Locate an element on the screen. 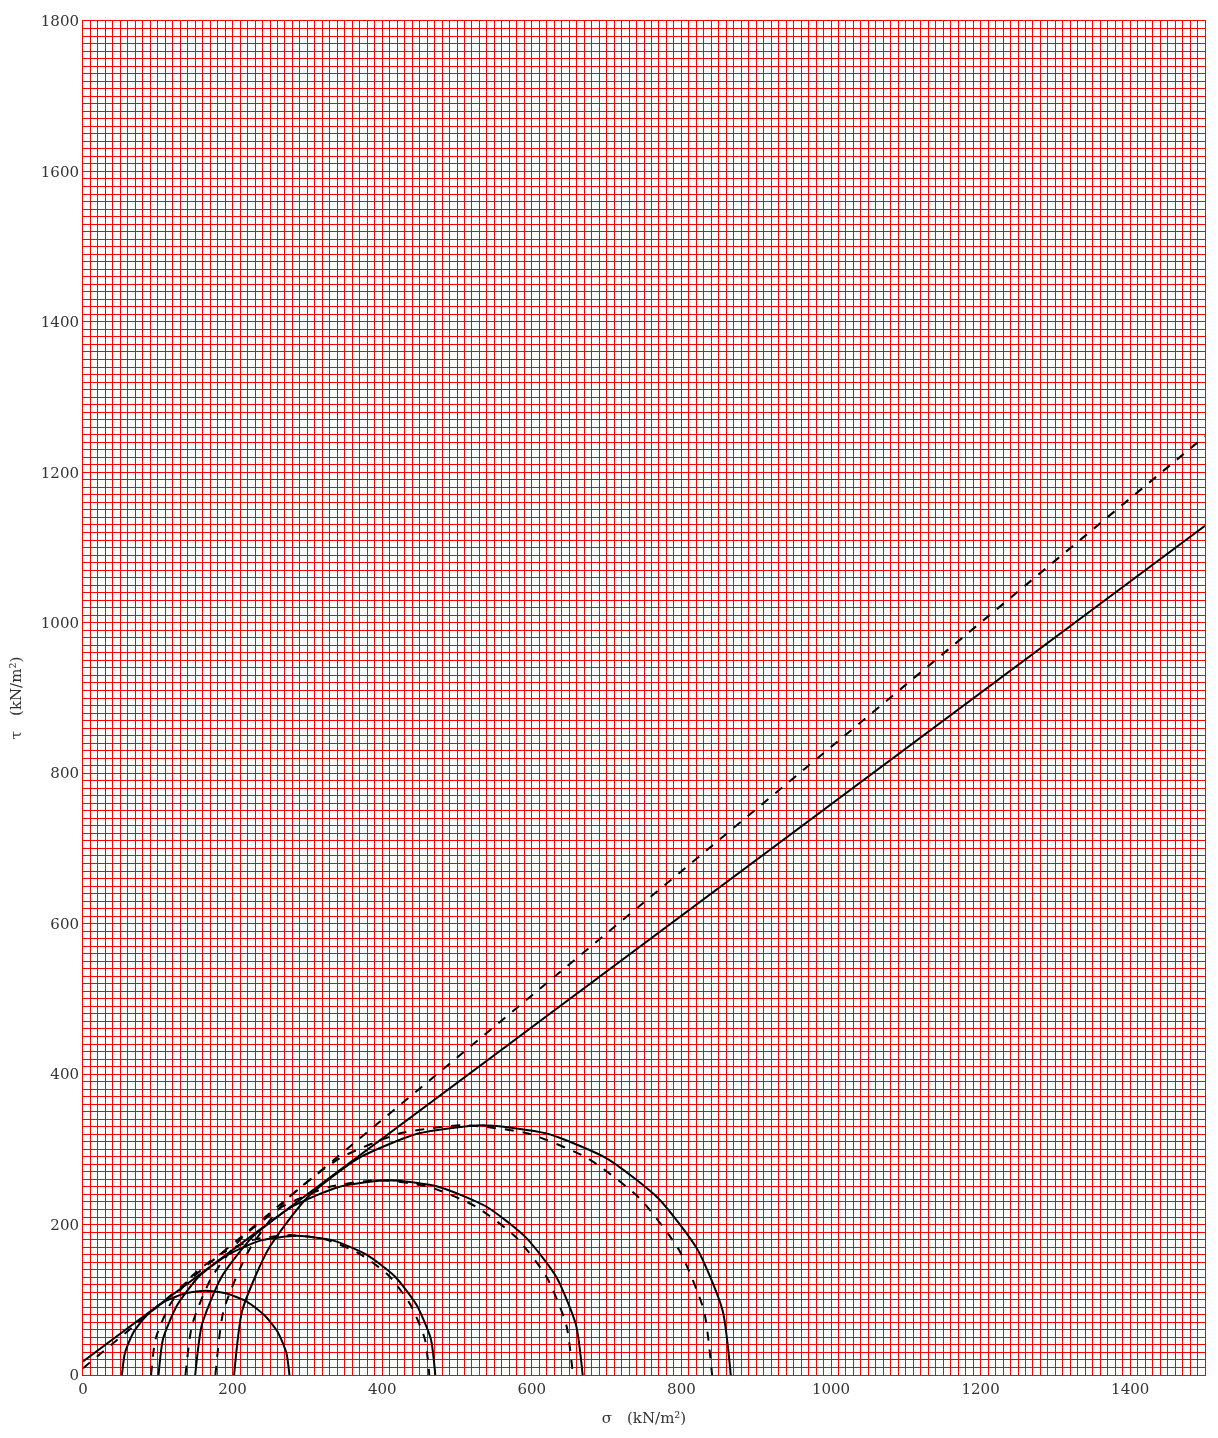 This screenshot has width=1218, height=1438. y-tick-label: 1200 is located at coordinates (59, 472).